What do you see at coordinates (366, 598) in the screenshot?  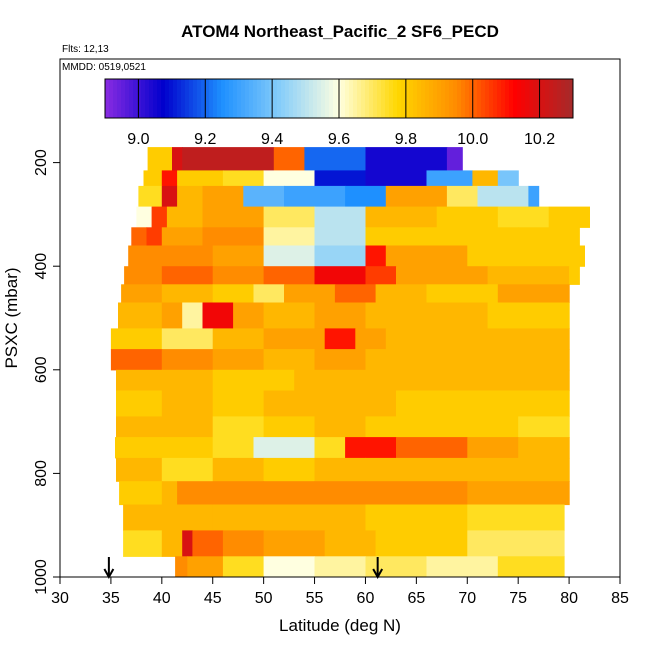 I see `x-tick-label: 60` at bounding box center [366, 598].